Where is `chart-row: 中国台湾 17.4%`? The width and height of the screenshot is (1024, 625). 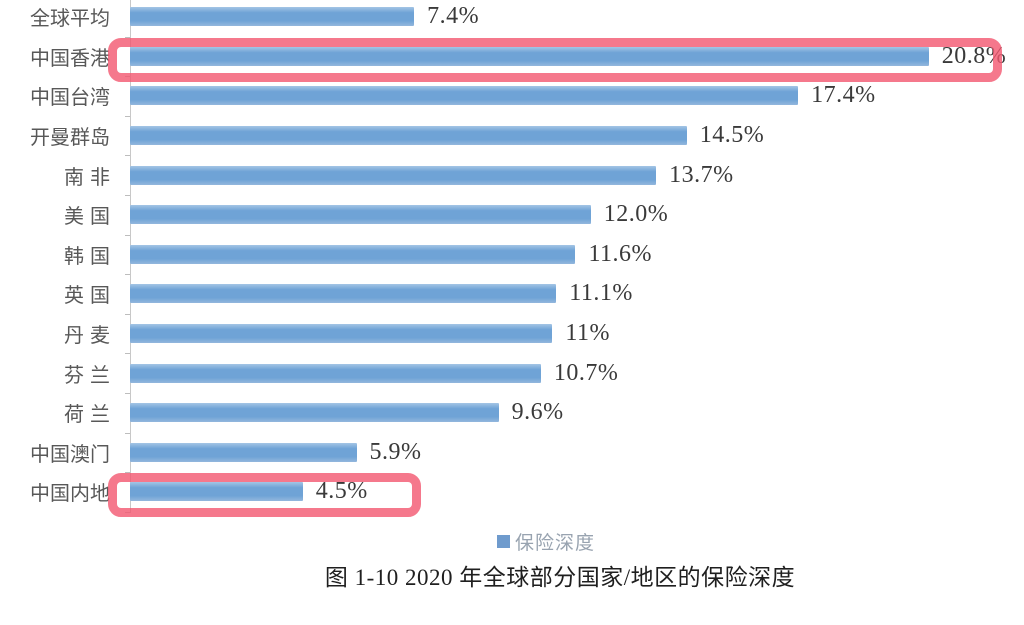 chart-row: 中国台湾 17.4% is located at coordinates (512, 96).